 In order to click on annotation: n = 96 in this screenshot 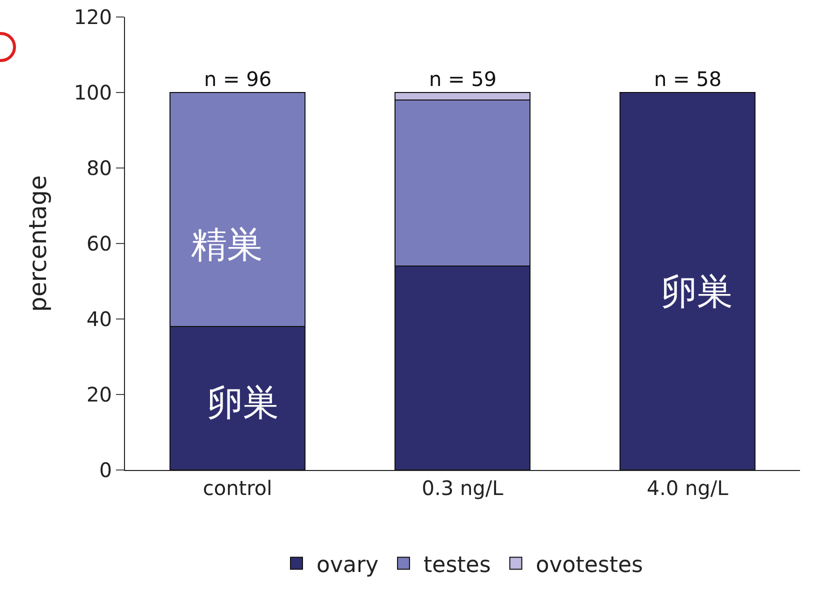, I will do `click(238, 79)`.